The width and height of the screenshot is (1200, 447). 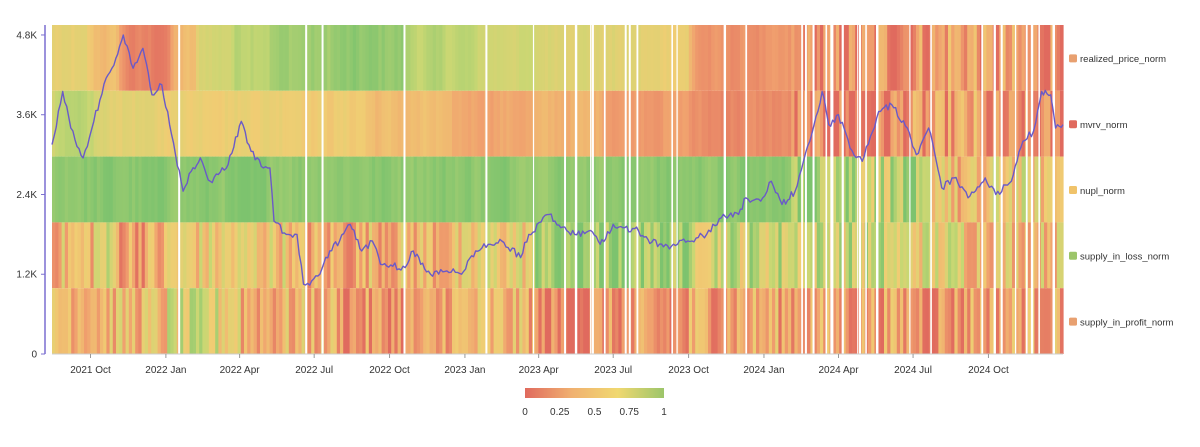 I want to click on colorbar-tick-label: 0, so click(x=525, y=412).